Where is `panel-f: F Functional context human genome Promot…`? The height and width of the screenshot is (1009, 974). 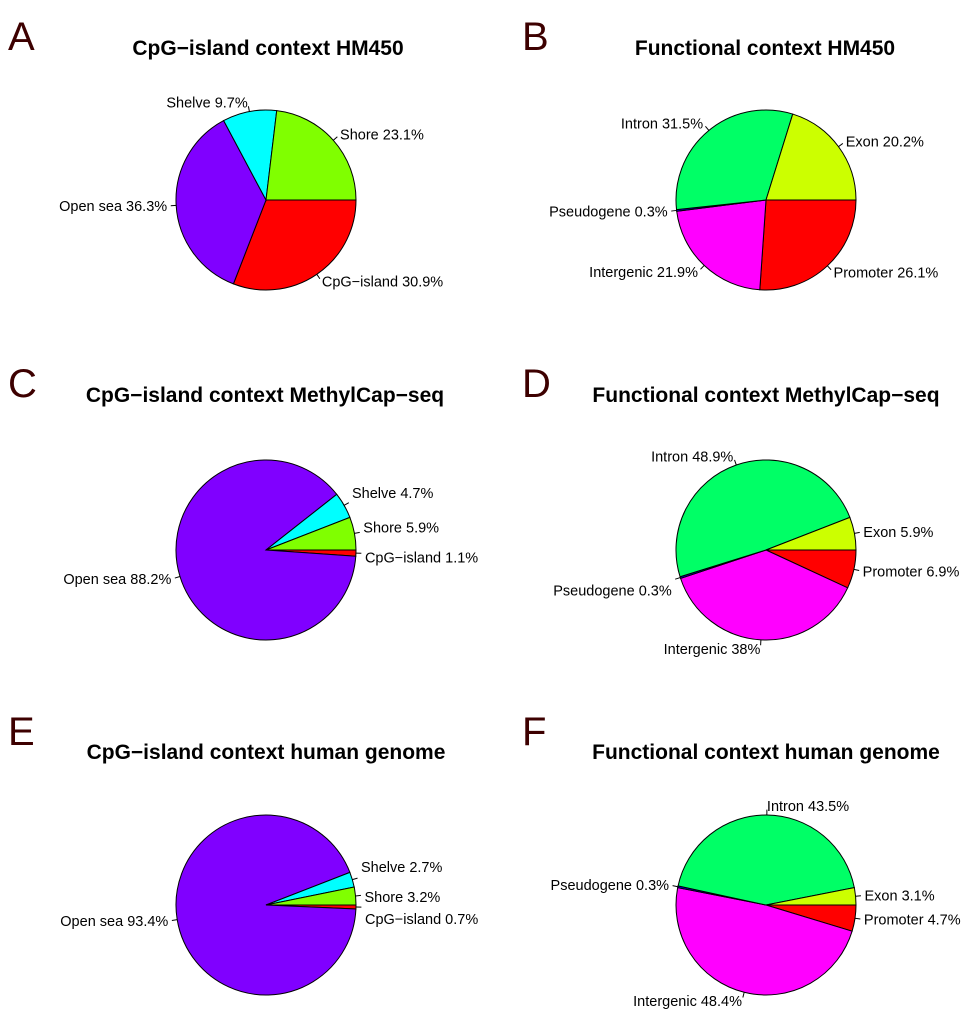 panel-f: F Functional context human genome Promot… is located at coordinates (741, 859).